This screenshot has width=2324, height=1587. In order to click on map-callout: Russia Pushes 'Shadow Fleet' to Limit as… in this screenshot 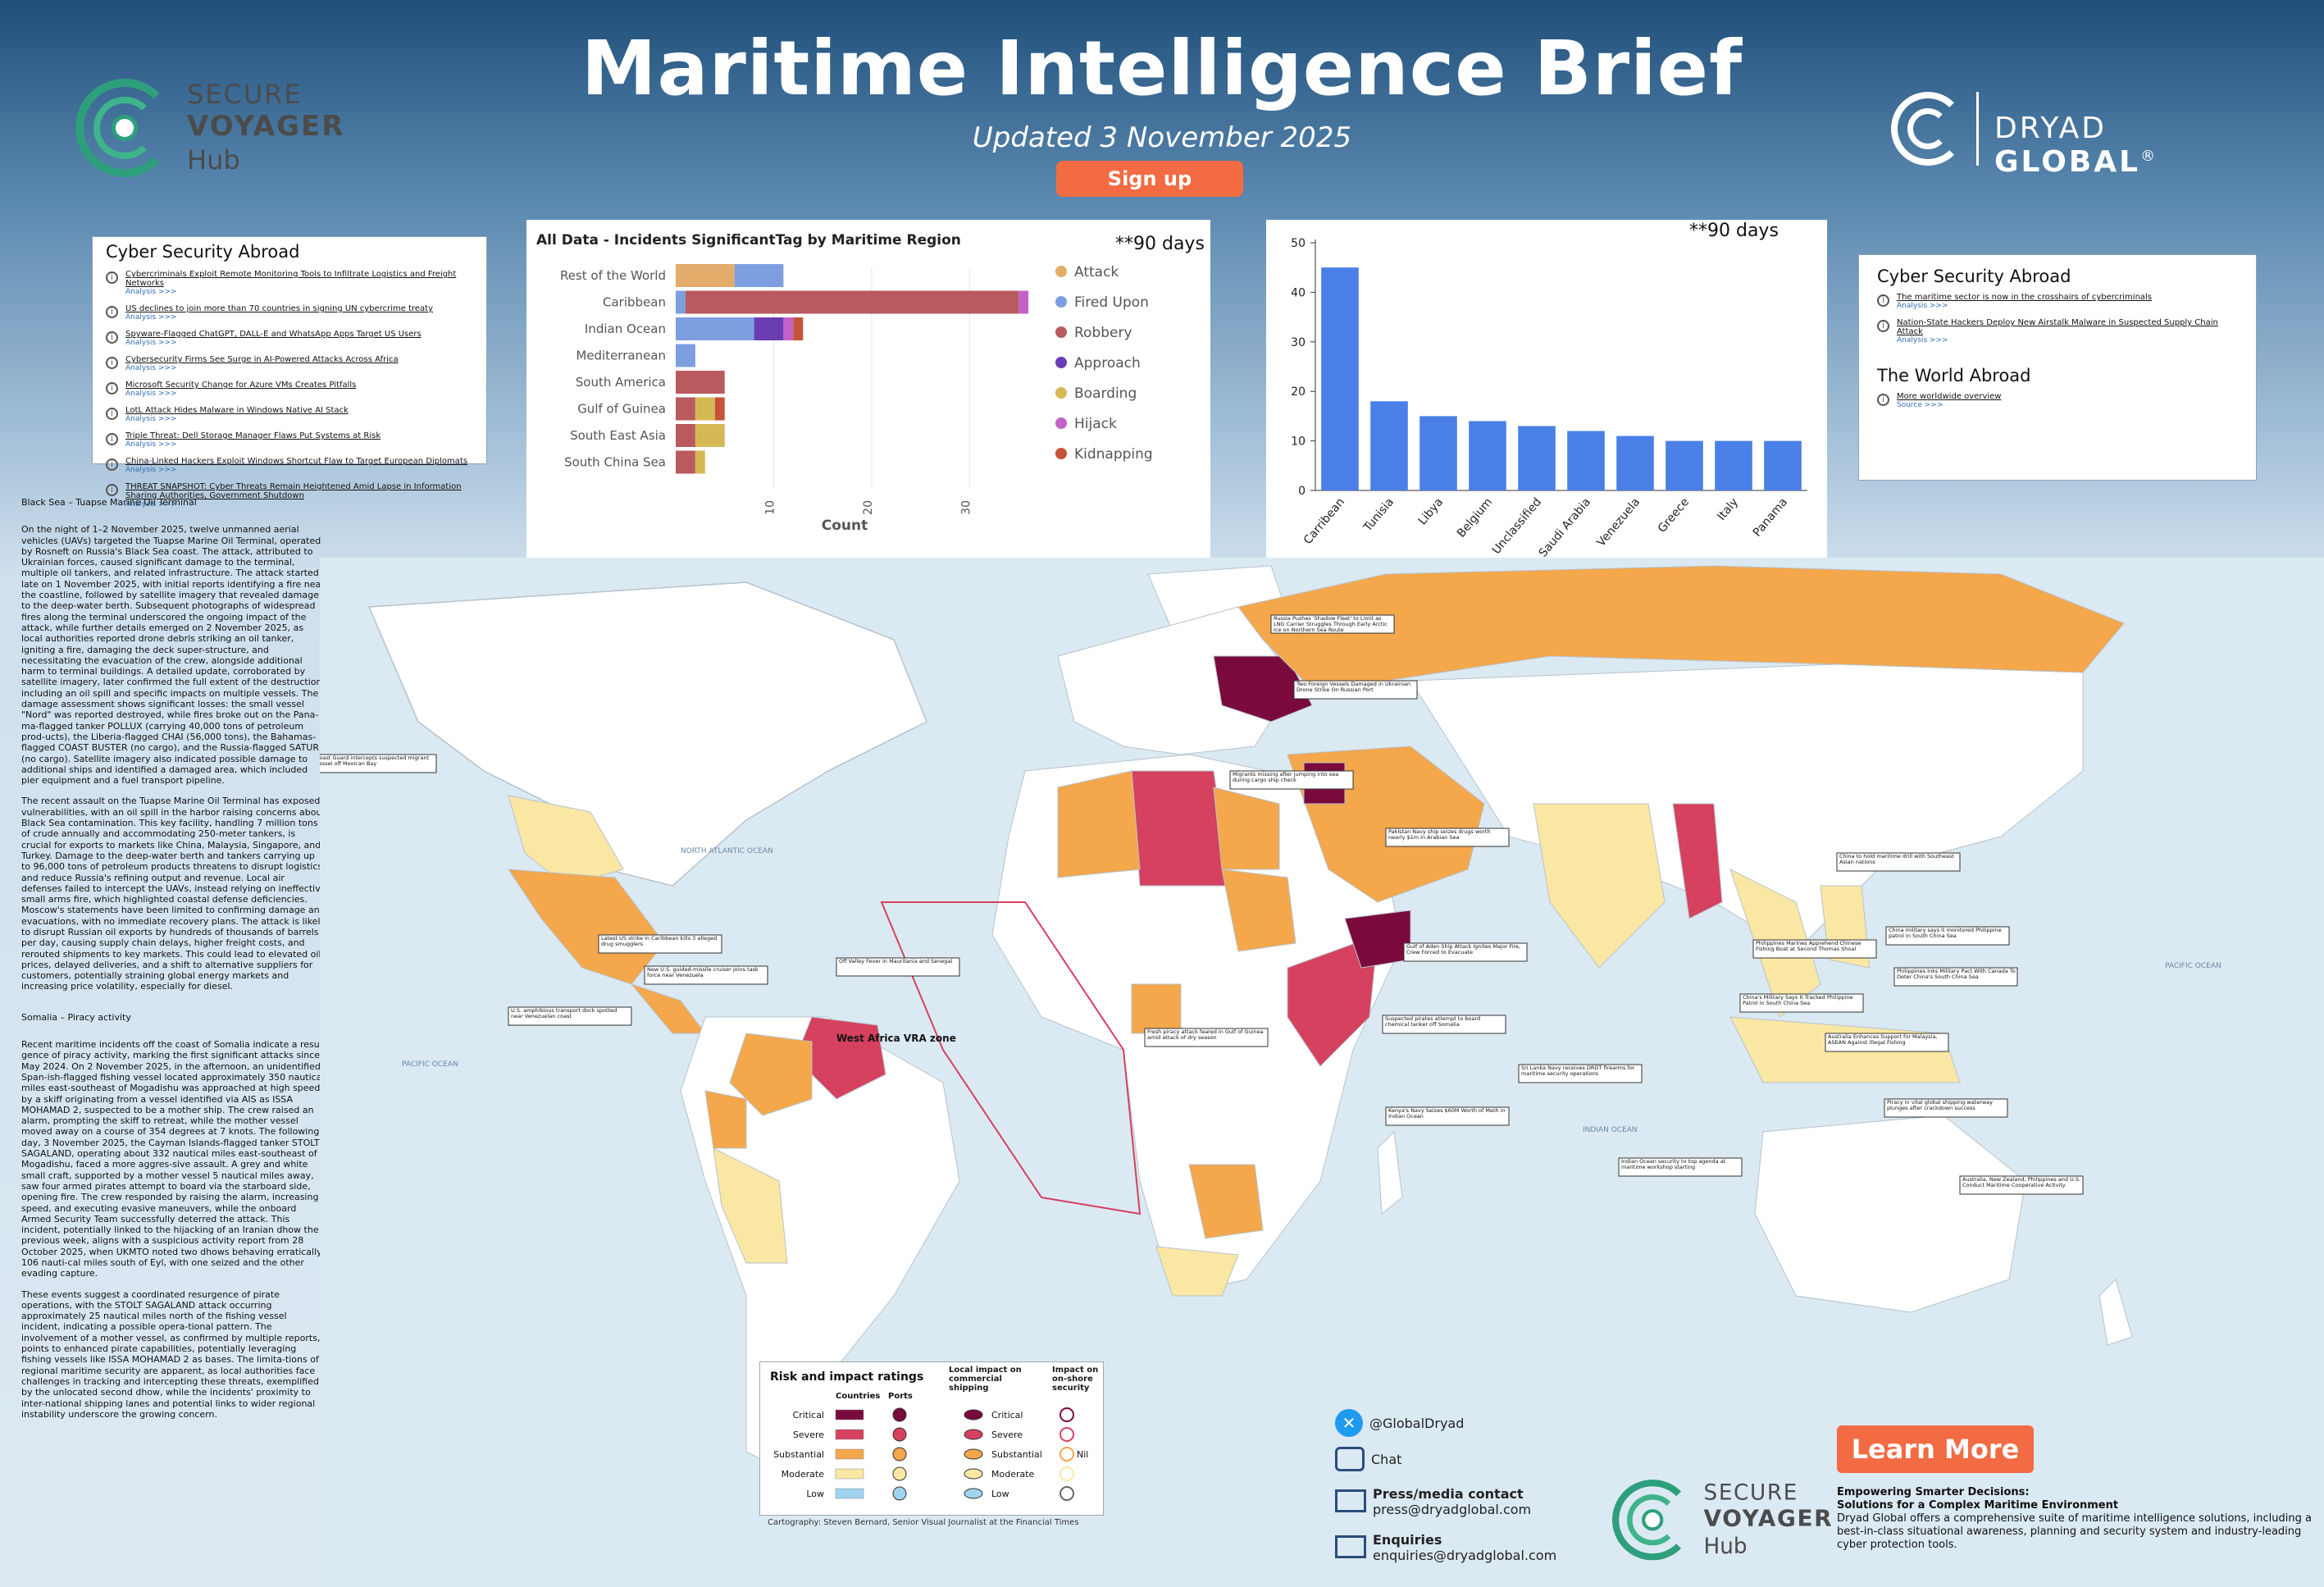, I will do `click(1332, 624)`.